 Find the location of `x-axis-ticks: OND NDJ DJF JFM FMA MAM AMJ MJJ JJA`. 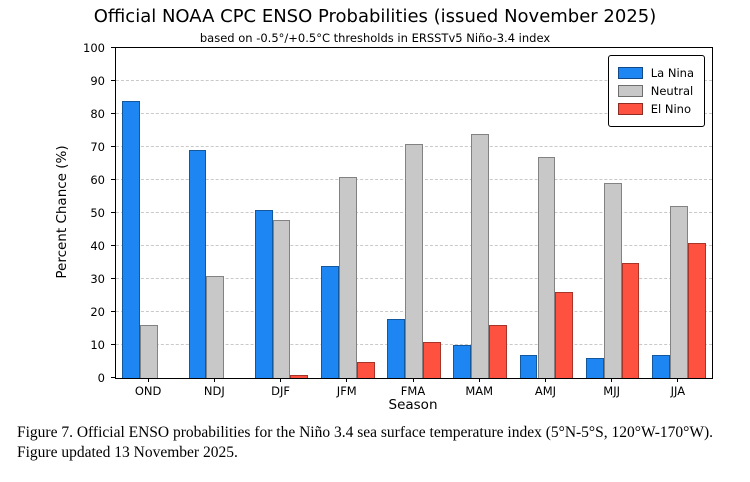

x-axis-ticks: OND NDJ DJF JFM FMA MAM AMJ MJJ JJA is located at coordinates (413, 388).